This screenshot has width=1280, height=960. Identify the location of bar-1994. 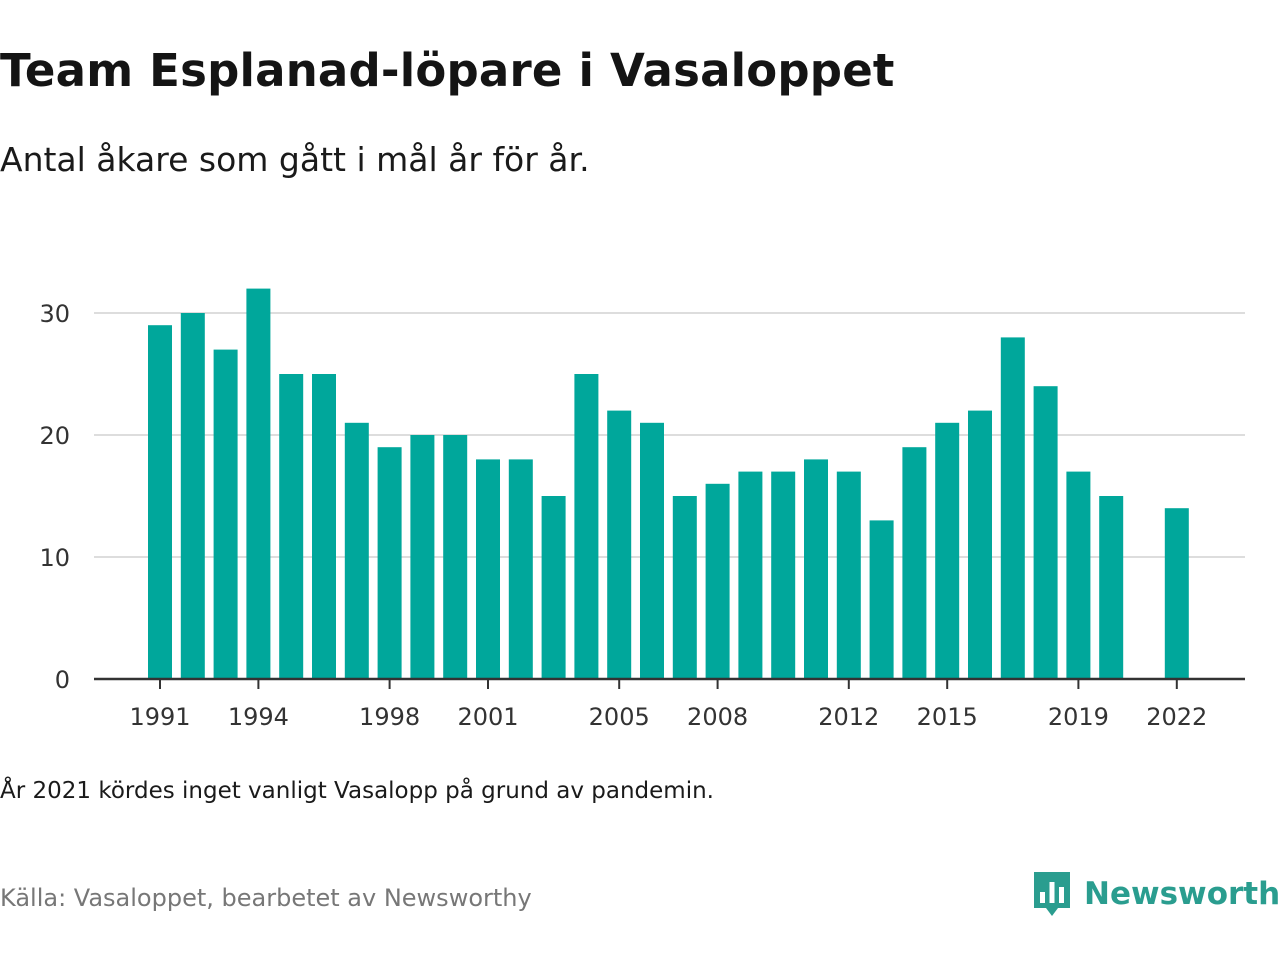
(258, 483).